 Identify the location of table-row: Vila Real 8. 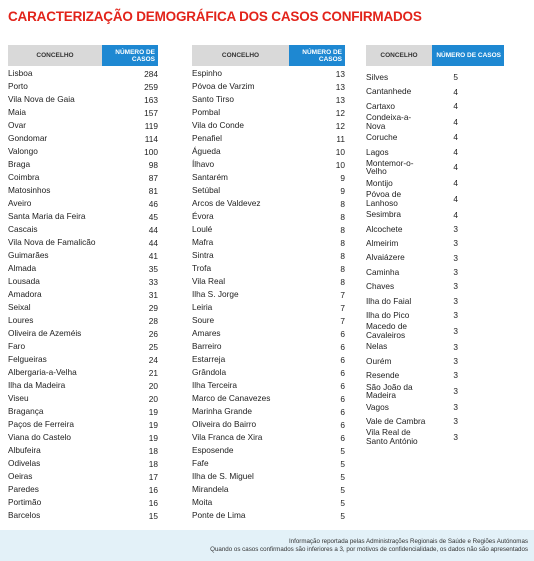
(268, 281).